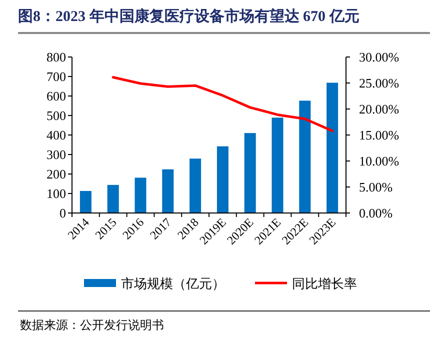 Image resolution: width=436 pixels, height=344 pixels. What do you see at coordinates (379, 83) in the screenshot?
I see `y2-tick-label: 25.00%` at bounding box center [379, 83].